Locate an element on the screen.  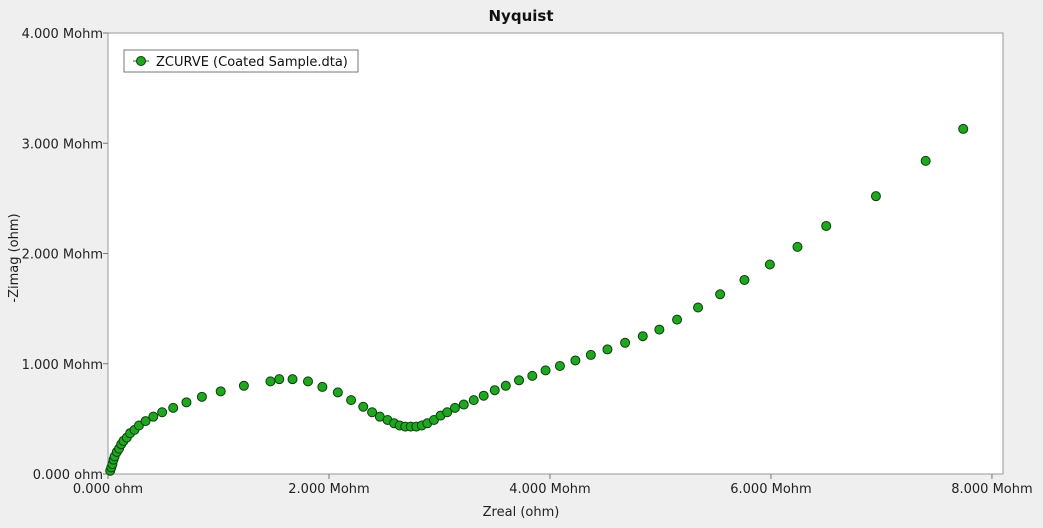
y-tick-label: 3.000 Mohm is located at coordinates (62, 144).